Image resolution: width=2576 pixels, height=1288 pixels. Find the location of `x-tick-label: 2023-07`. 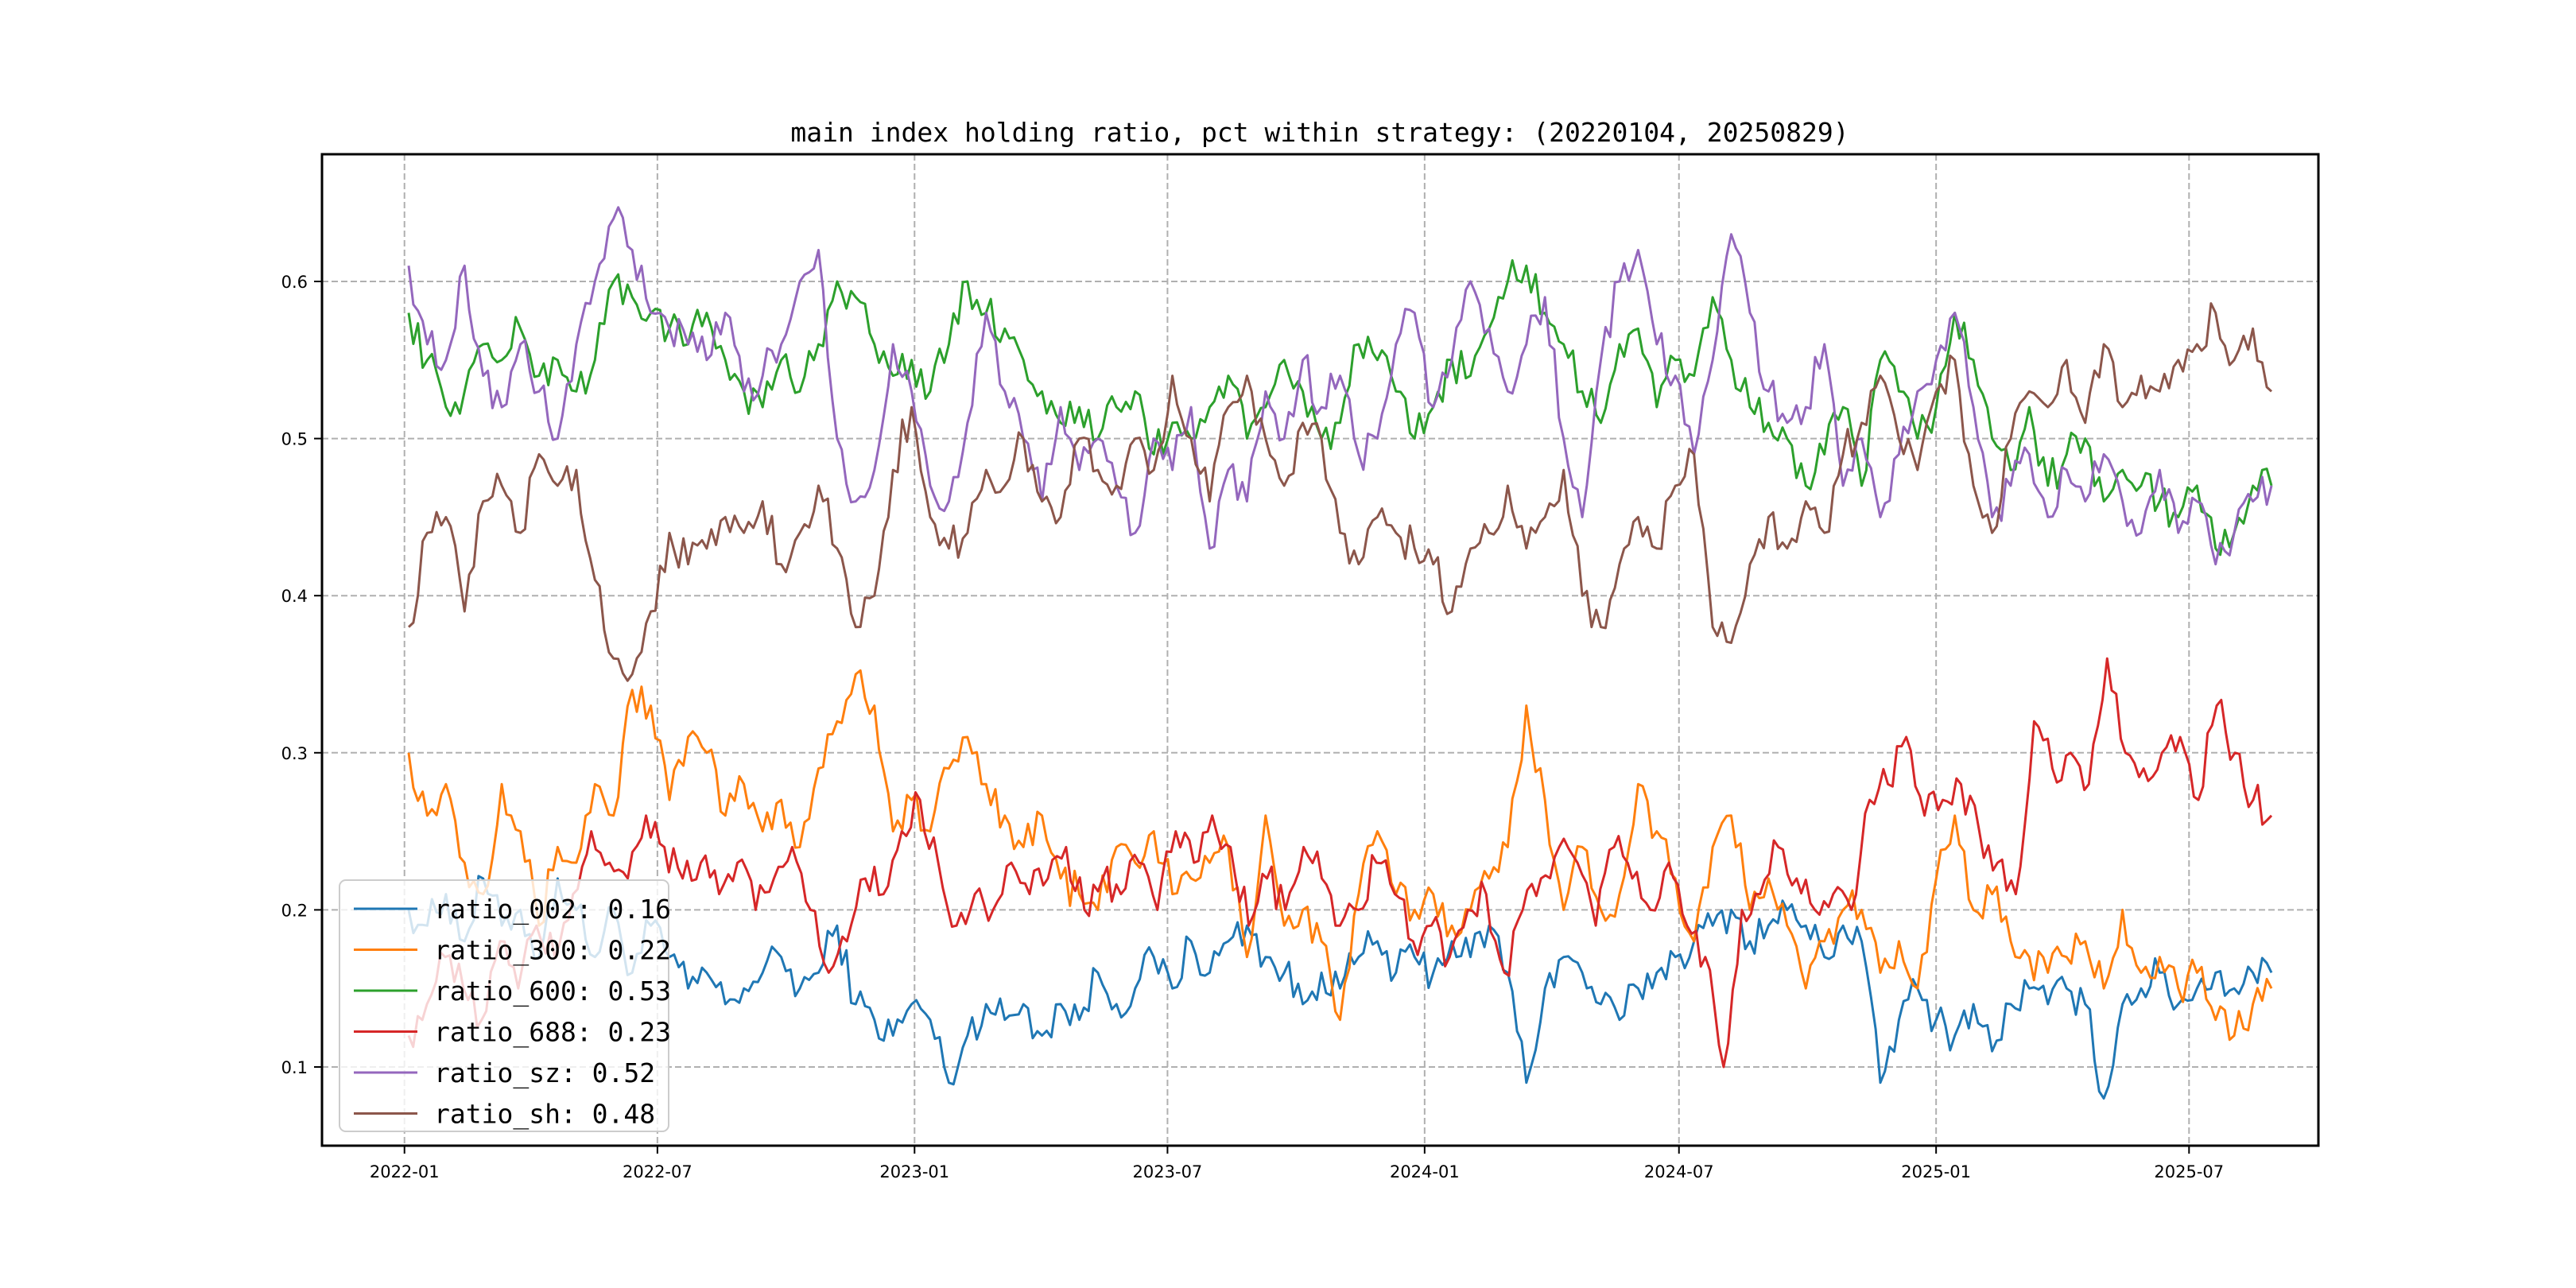

x-tick-label: 2023-07 is located at coordinates (1168, 1171).